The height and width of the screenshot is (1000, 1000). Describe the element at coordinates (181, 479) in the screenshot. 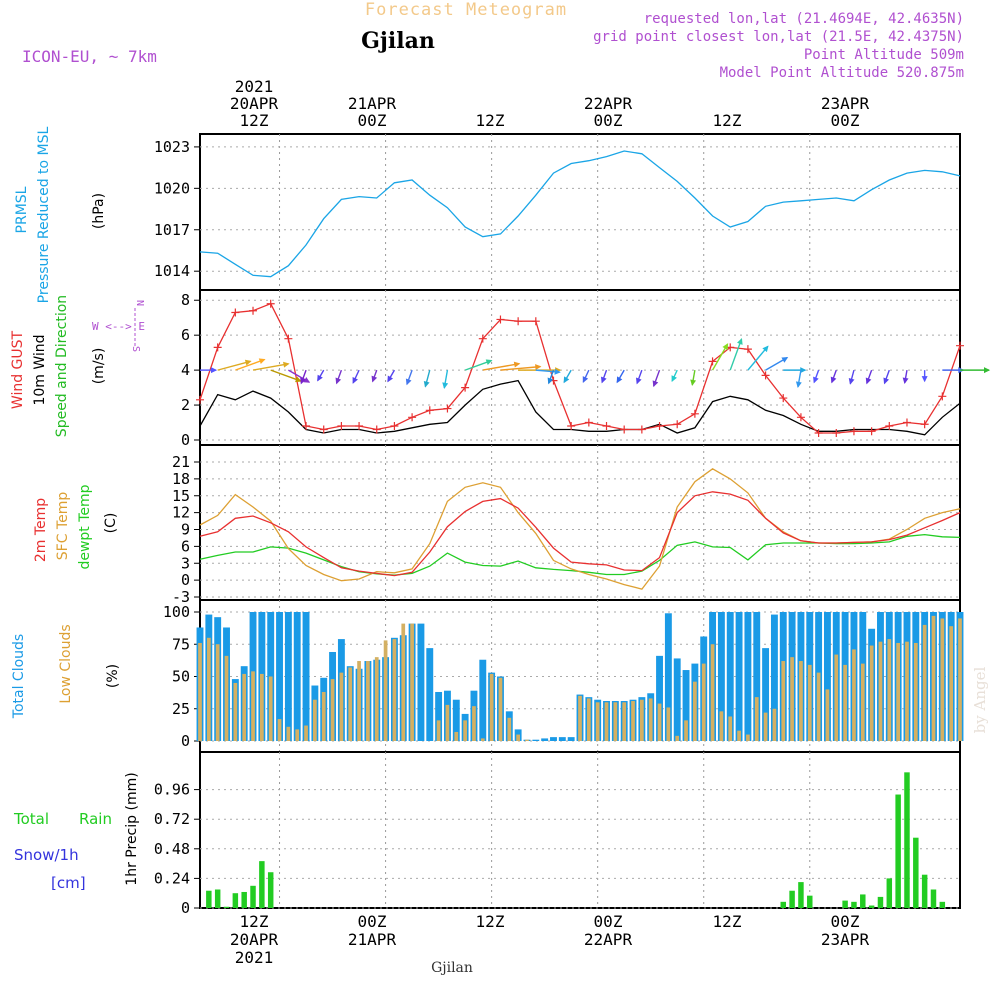

I see `y-tick-label: 18` at that location.